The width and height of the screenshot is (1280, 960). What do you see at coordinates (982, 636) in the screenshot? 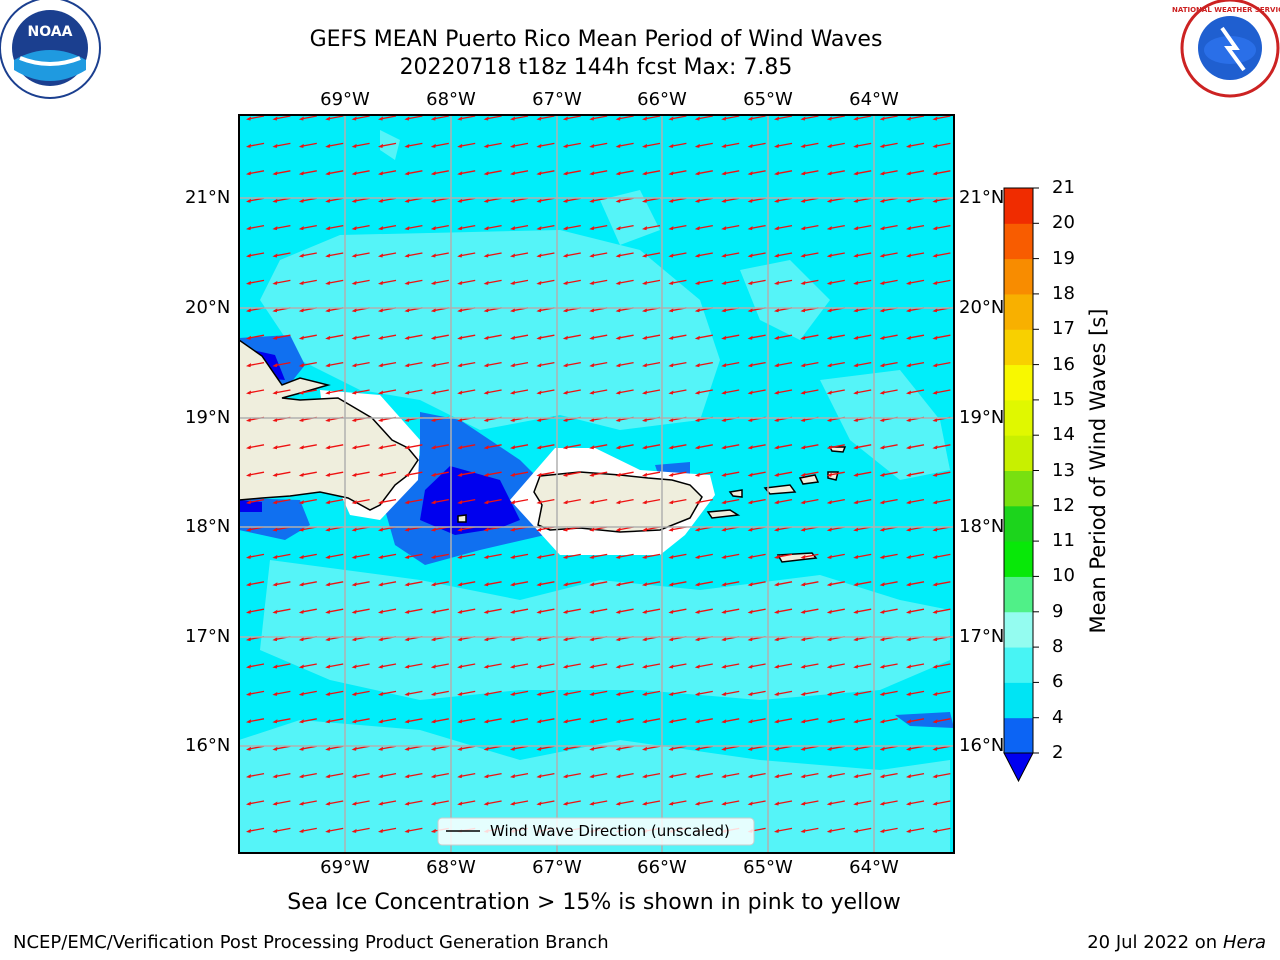
I see `lat-label-right: 17°N` at bounding box center [982, 636].